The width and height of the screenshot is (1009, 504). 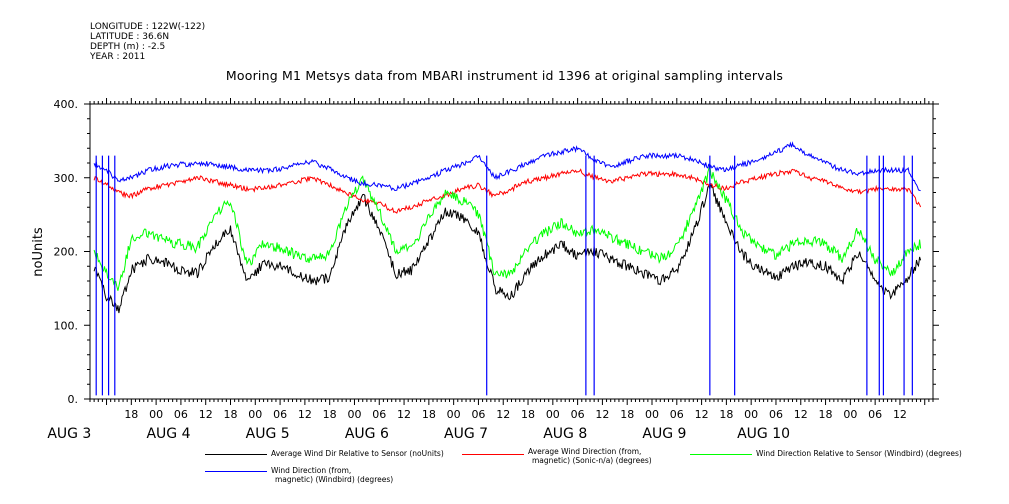 What do you see at coordinates (466, 434) in the screenshot?
I see `x-day-label: AUG 7` at bounding box center [466, 434].